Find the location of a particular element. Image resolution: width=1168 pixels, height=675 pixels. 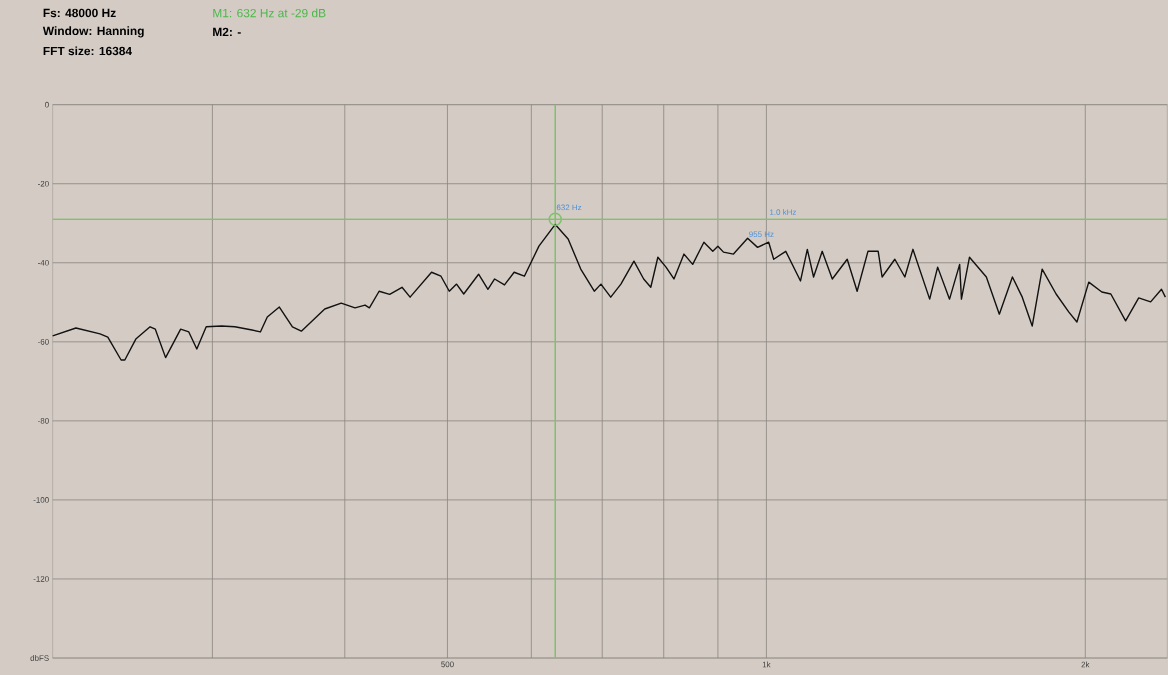

text: M2: - is located at coordinates (227, 32).